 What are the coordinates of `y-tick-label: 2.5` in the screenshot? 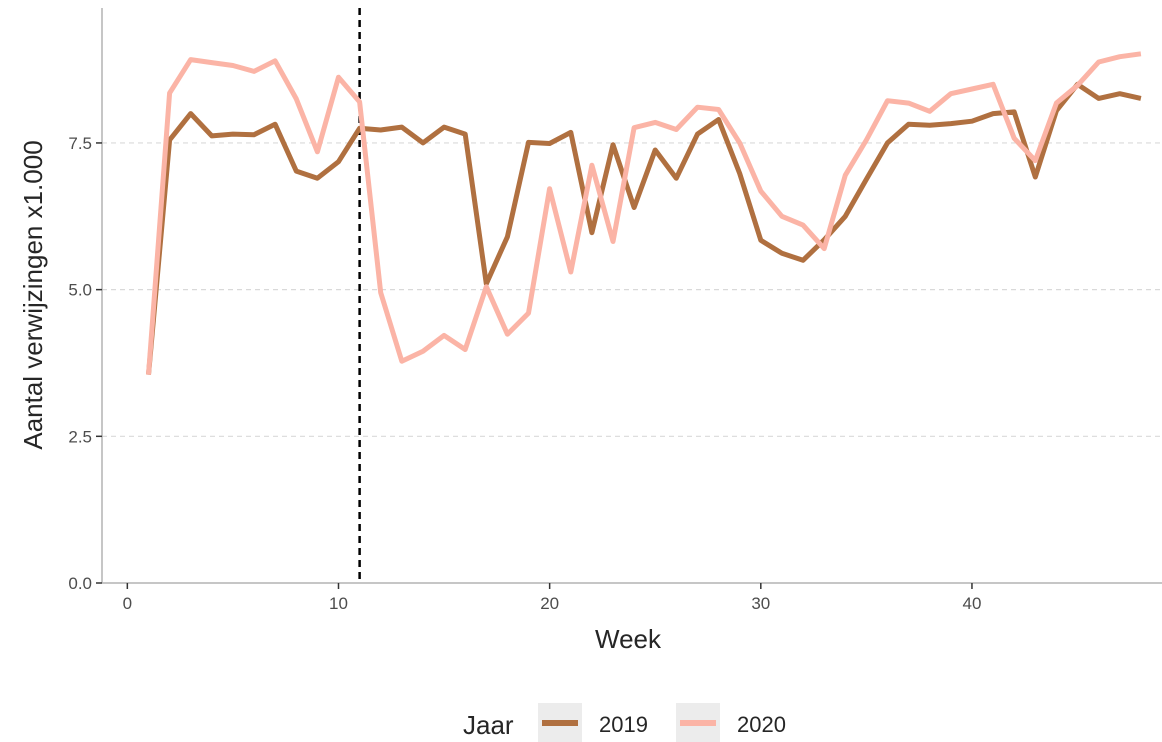 It's located at (80, 436).